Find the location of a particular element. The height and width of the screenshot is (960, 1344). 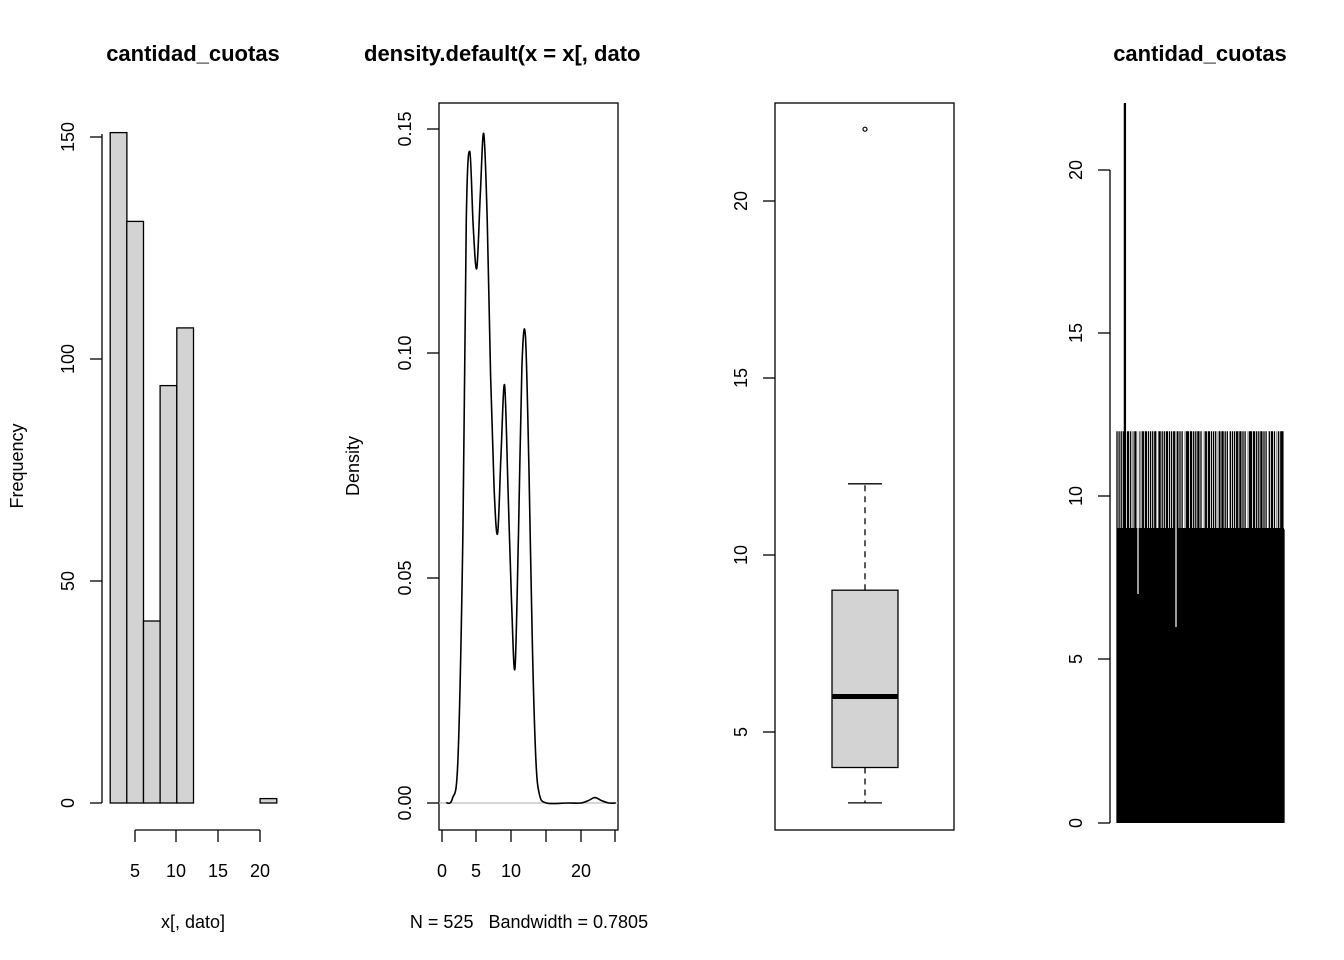

density-x-tick-label: 20 is located at coordinates (581, 871).